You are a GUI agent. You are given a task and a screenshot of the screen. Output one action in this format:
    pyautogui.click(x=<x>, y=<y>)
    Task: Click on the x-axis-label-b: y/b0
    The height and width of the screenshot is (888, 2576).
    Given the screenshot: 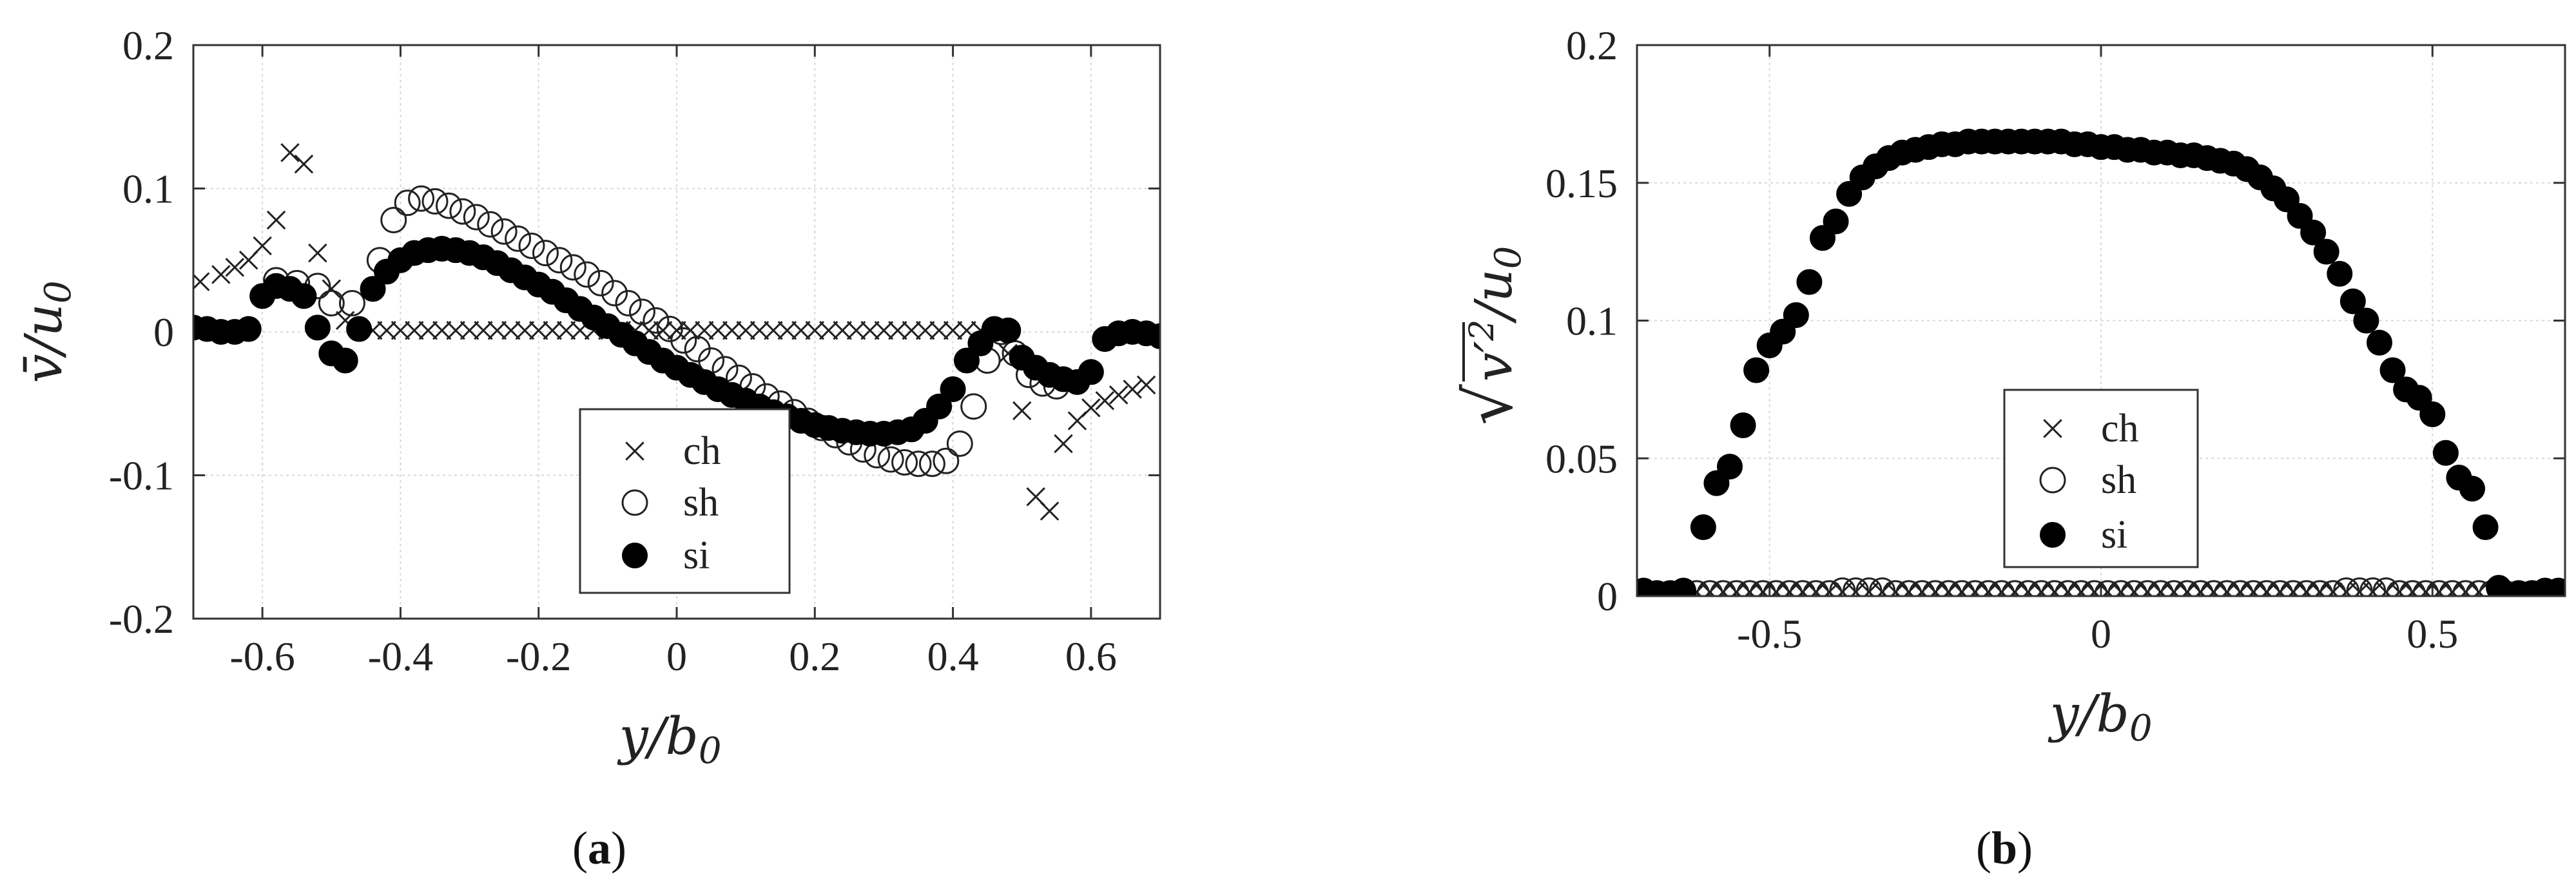 What is the action you would take?
    pyautogui.click(x=2100, y=717)
    